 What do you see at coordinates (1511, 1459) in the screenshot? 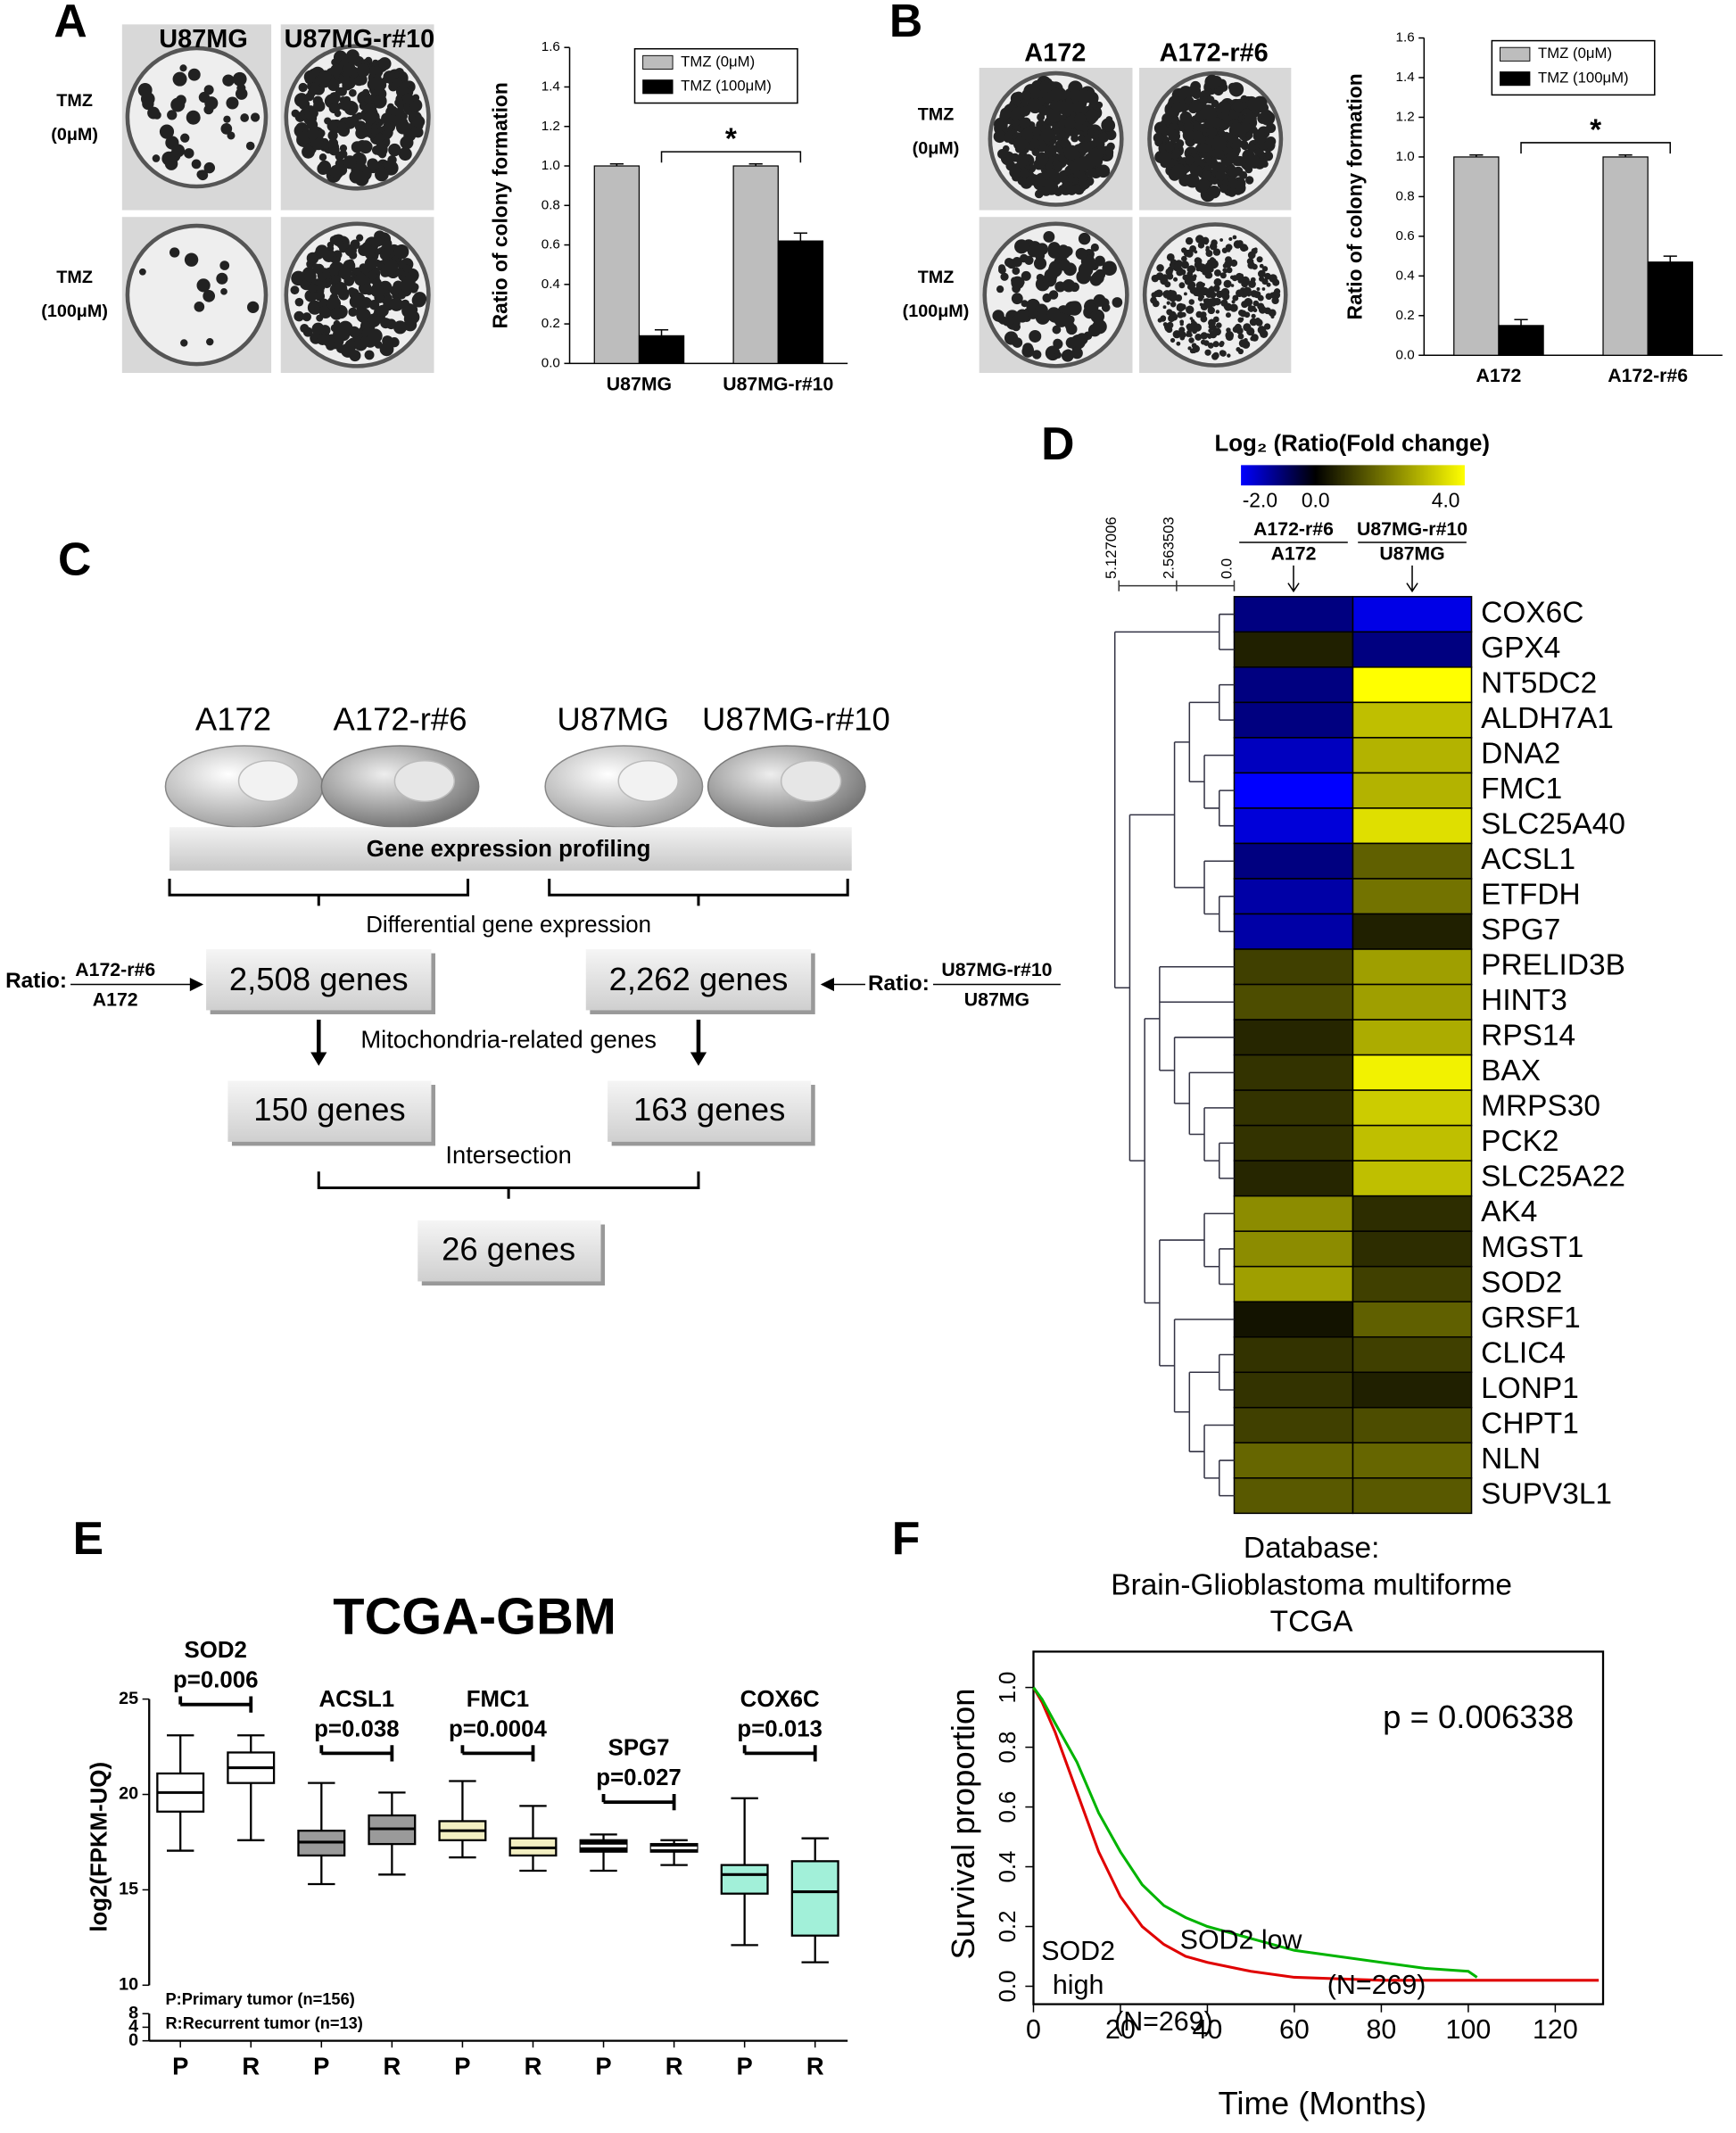
I see `row-label: NLN` at bounding box center [1511, 1459].